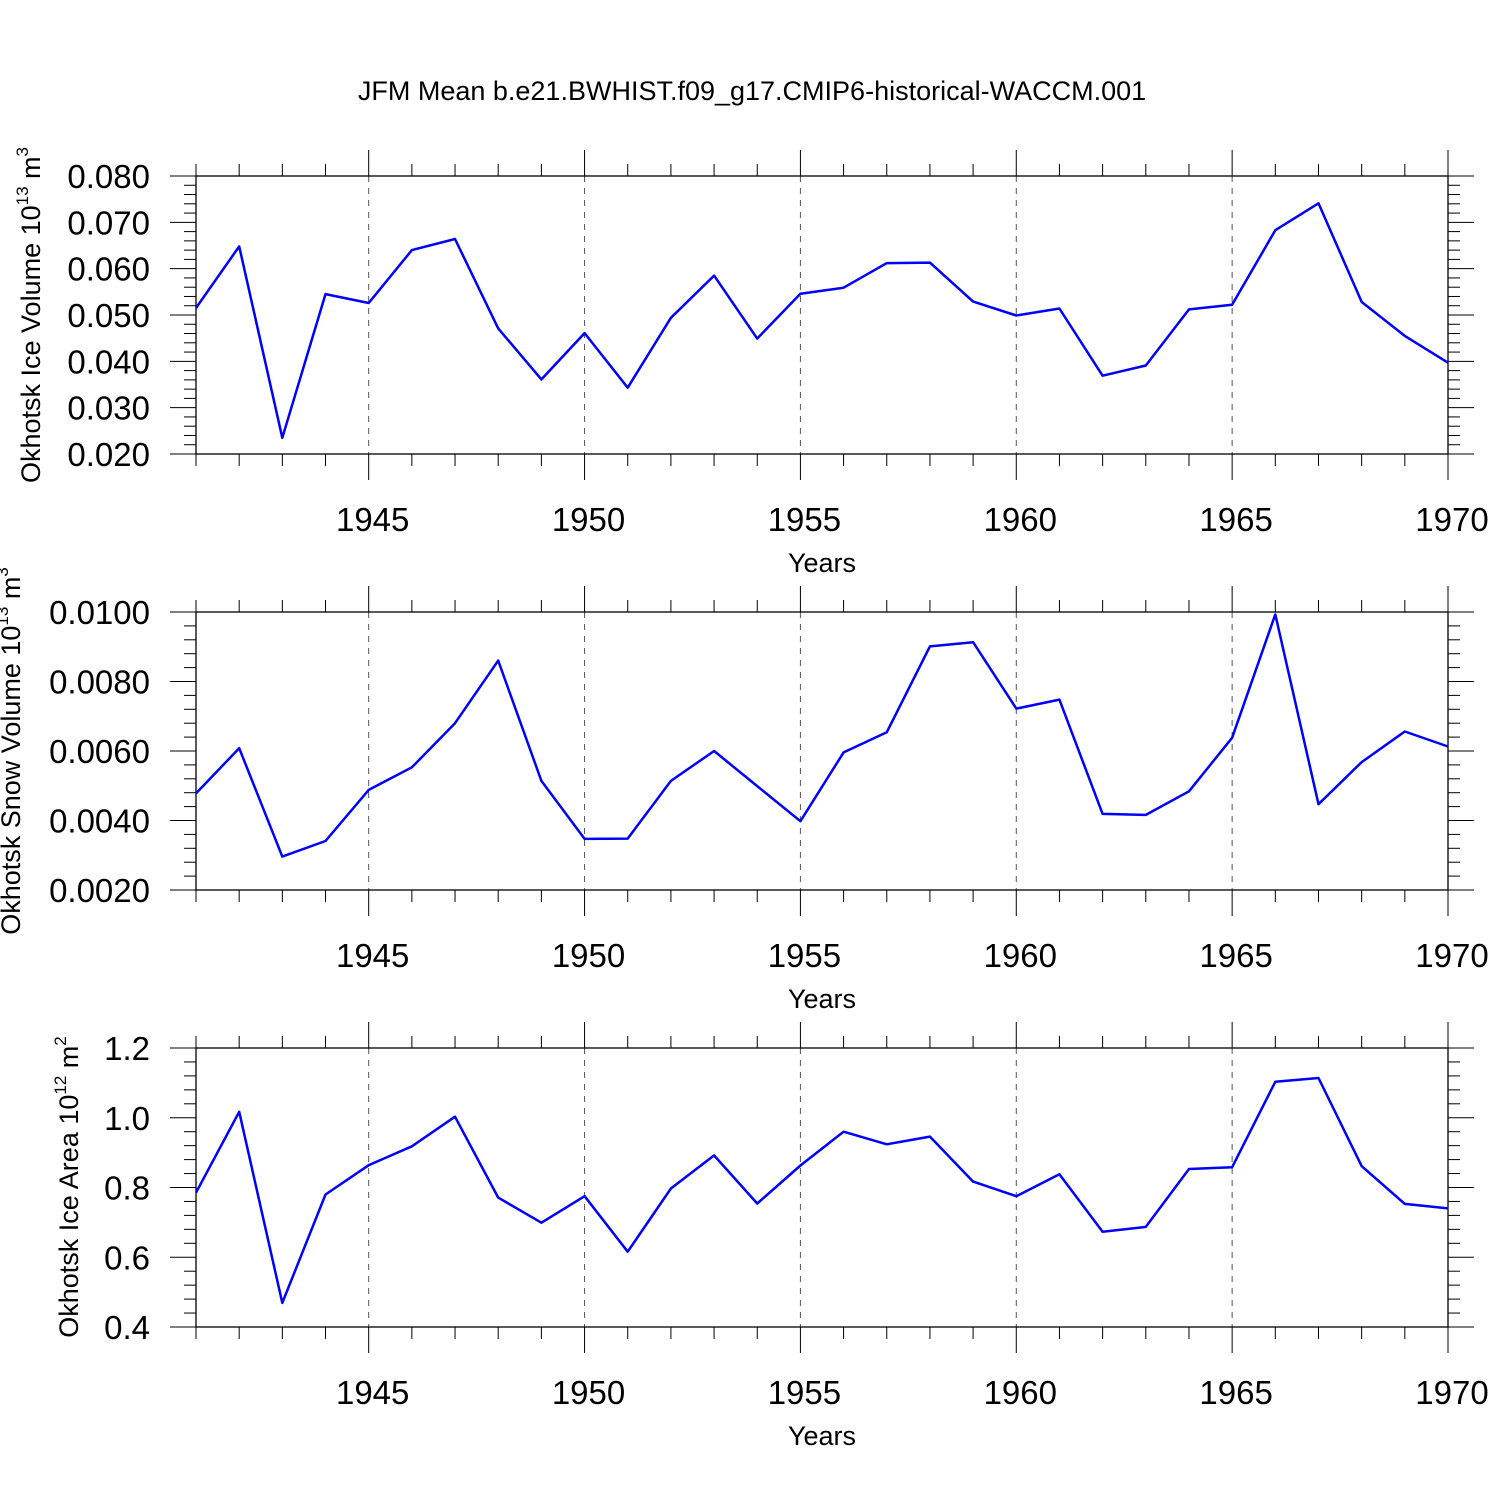 The image size is (1500, 1500). I want to click on y-tick-label: 0.4, so click(127, 1327).